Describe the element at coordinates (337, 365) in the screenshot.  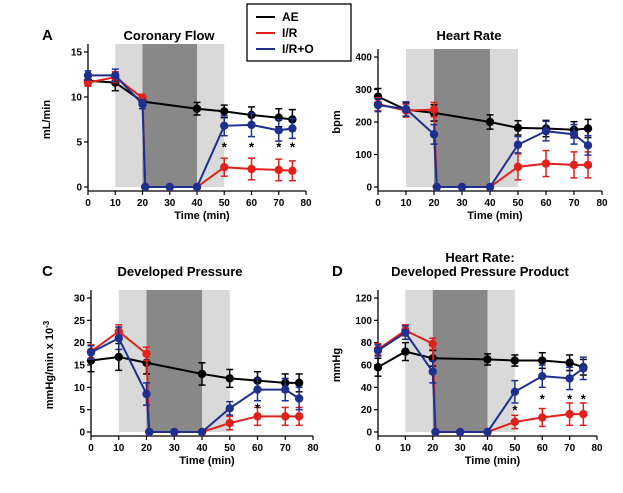
I see `y-axis-label: mmHg` at that location.